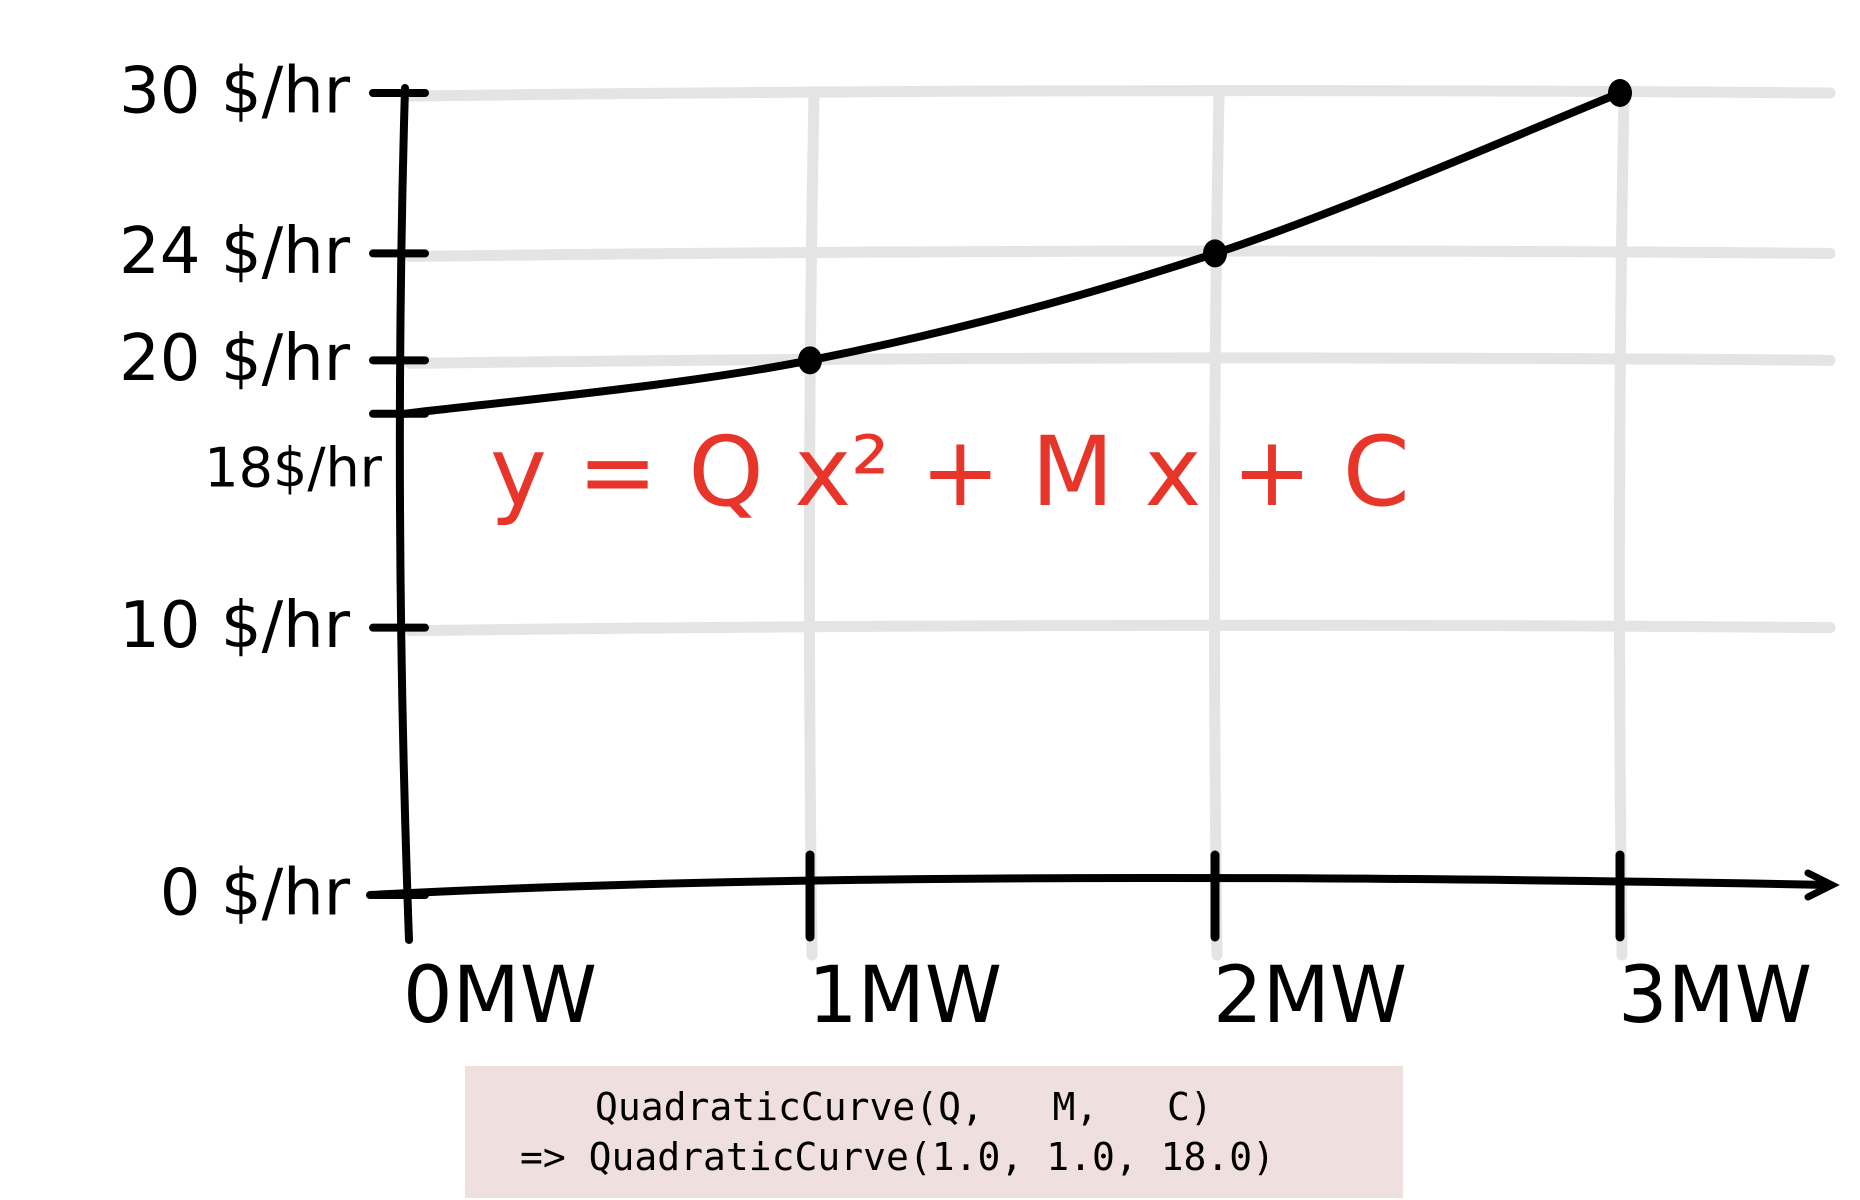 The height and width of the screenshot is (1200, 1860). I want to click on x-tick-label-2: 2MW, so click(1310, 996).